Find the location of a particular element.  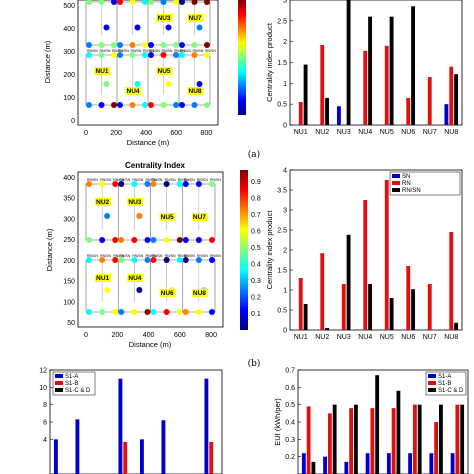

barB-legend-swatch-RN/SN is located at coordinates (396, 190).